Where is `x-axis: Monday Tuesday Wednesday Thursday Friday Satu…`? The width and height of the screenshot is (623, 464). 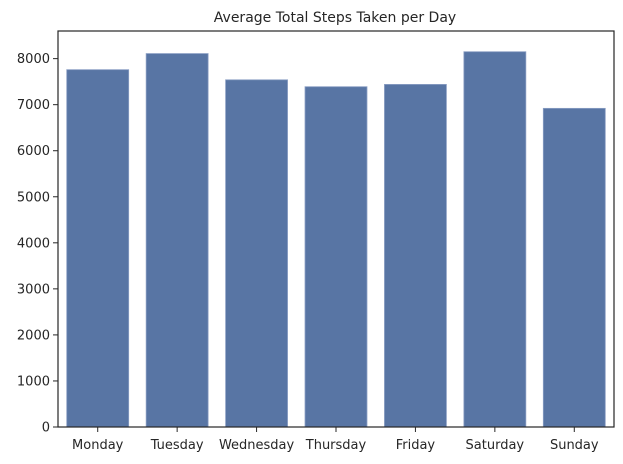
x-axis: Monday Tuesday Wednesday Thursday Friday Satu… is located at coordinates (335, 440).